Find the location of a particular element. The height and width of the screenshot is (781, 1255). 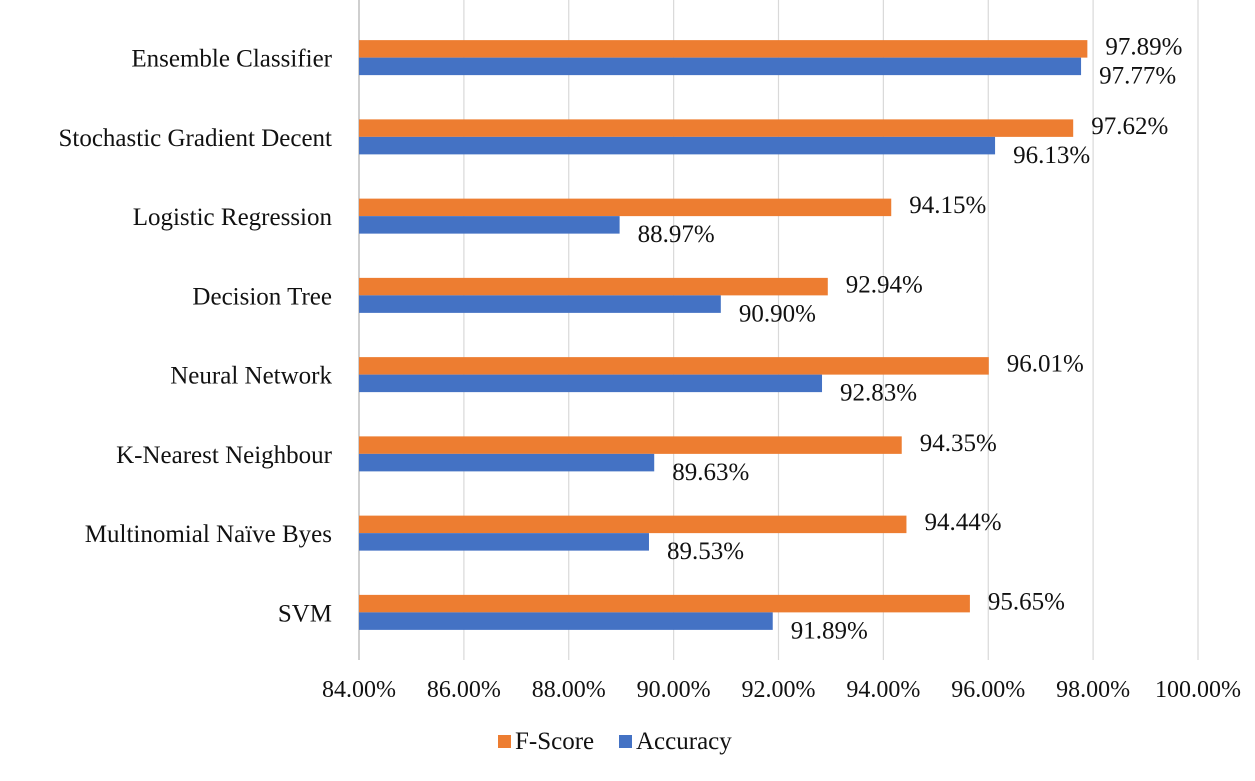

accuracy-data-label: 89.63% is located at coordinates (710, 472).